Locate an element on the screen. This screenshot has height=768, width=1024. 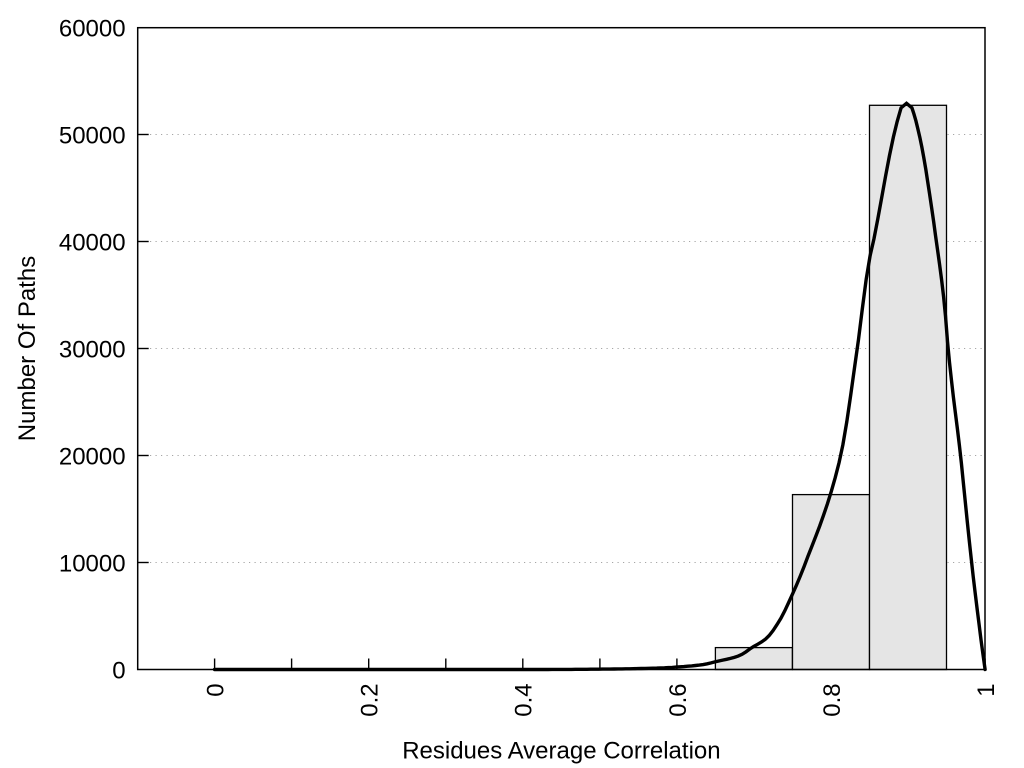
svg-text: 10000 is located at coordinates (92, 563).